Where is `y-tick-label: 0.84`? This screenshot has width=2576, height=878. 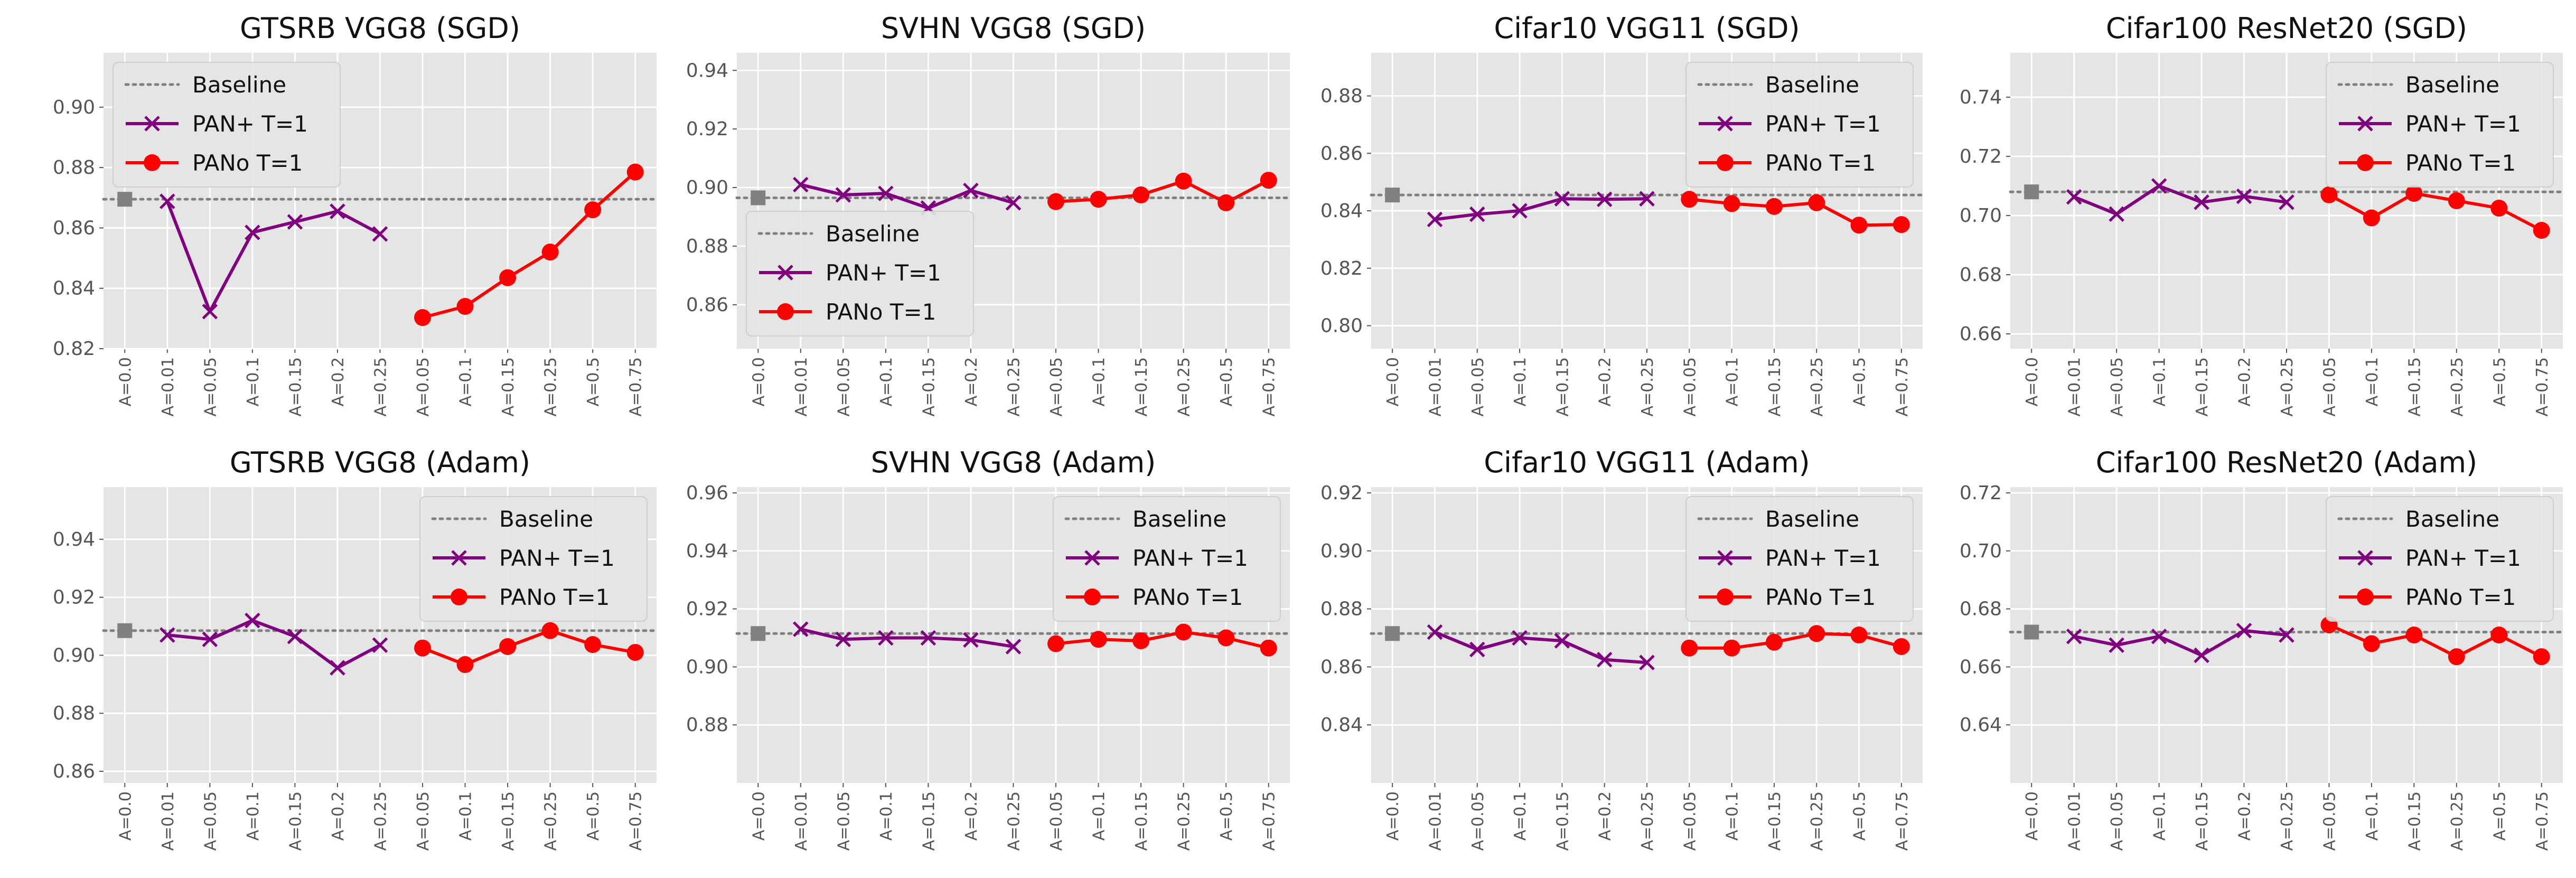
y-tick-label: 0.84 is located at coordinates (1341, 725).